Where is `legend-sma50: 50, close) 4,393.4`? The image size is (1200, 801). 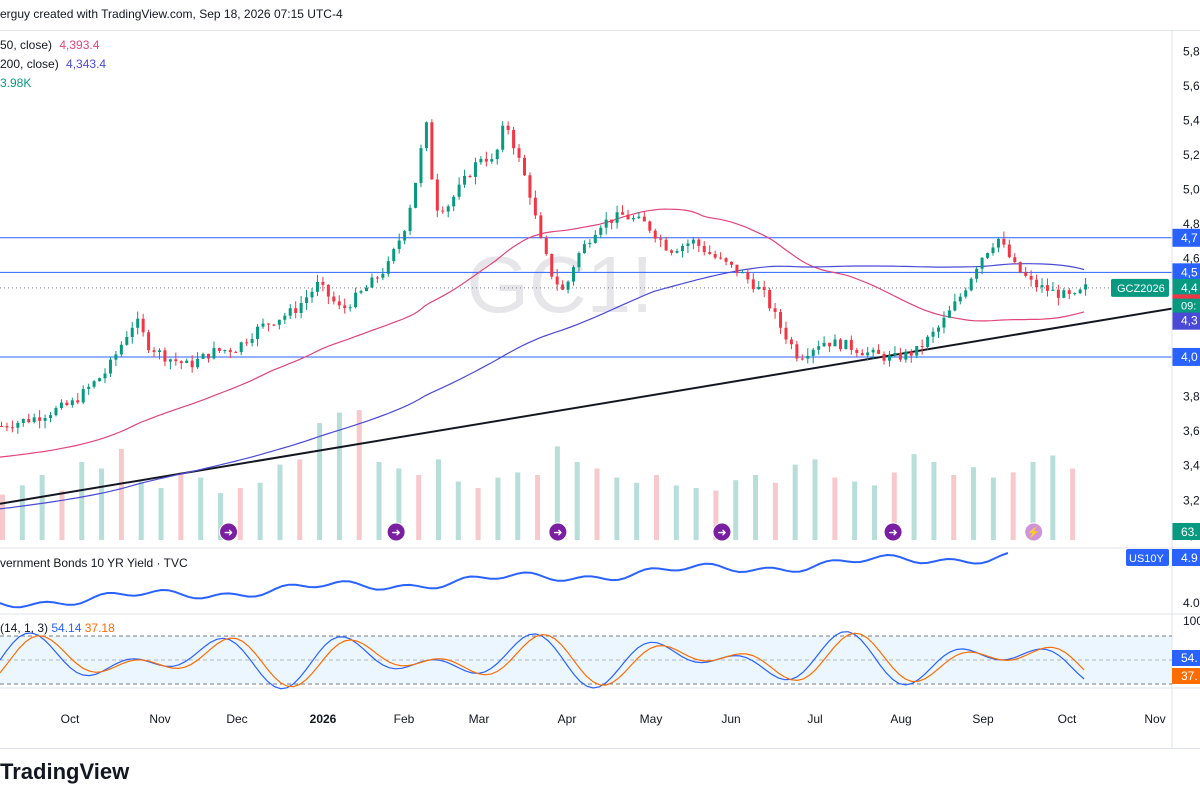 legend-sma50: 50, close) 4,393.4 is located at coordinates (49, 45).